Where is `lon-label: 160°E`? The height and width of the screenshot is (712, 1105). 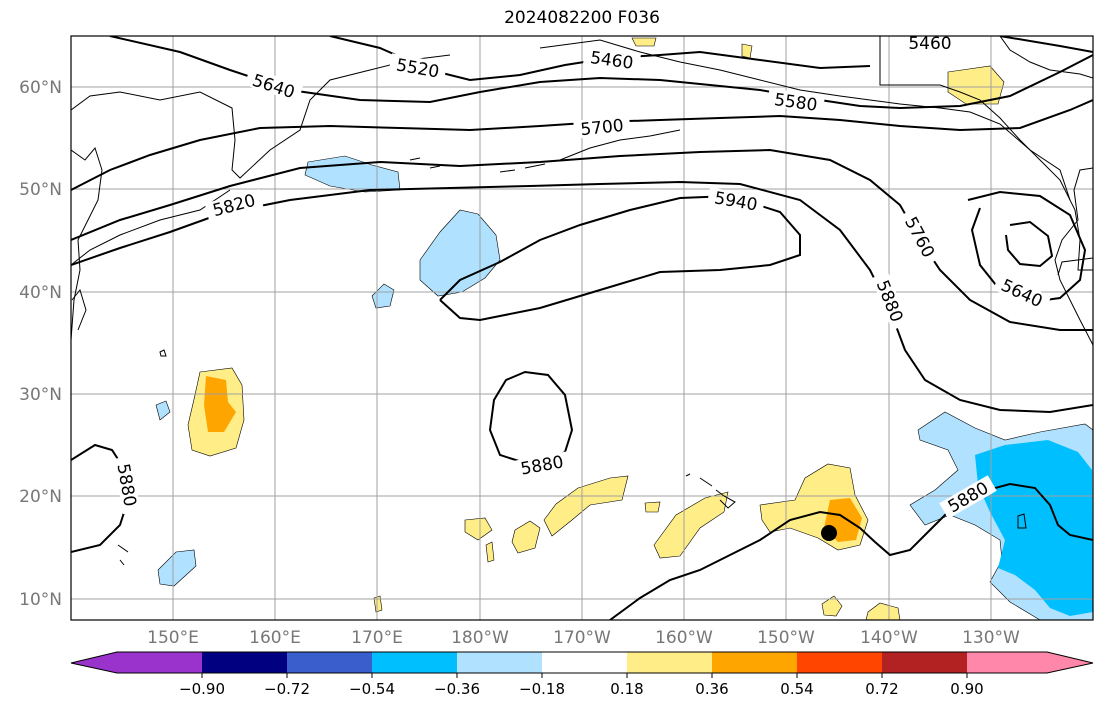
lon-label: 160°E is located at coordinates (275, 638).